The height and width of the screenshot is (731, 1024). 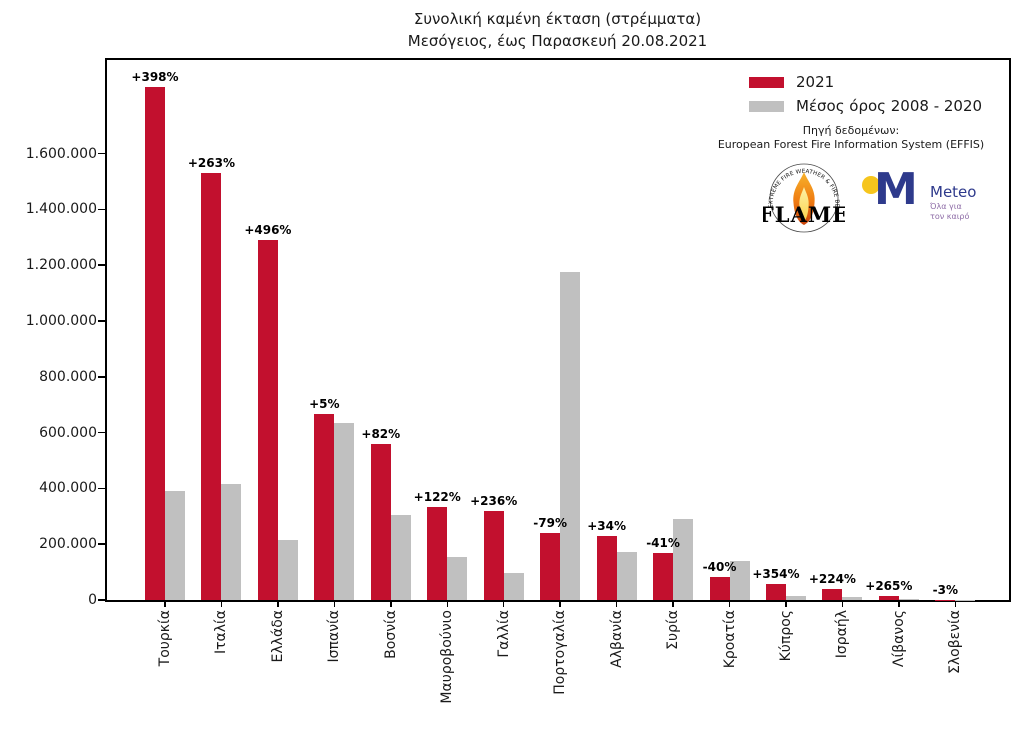 I want to click on y-axis-tick-label: 400.000, so click(x=68, y=488).